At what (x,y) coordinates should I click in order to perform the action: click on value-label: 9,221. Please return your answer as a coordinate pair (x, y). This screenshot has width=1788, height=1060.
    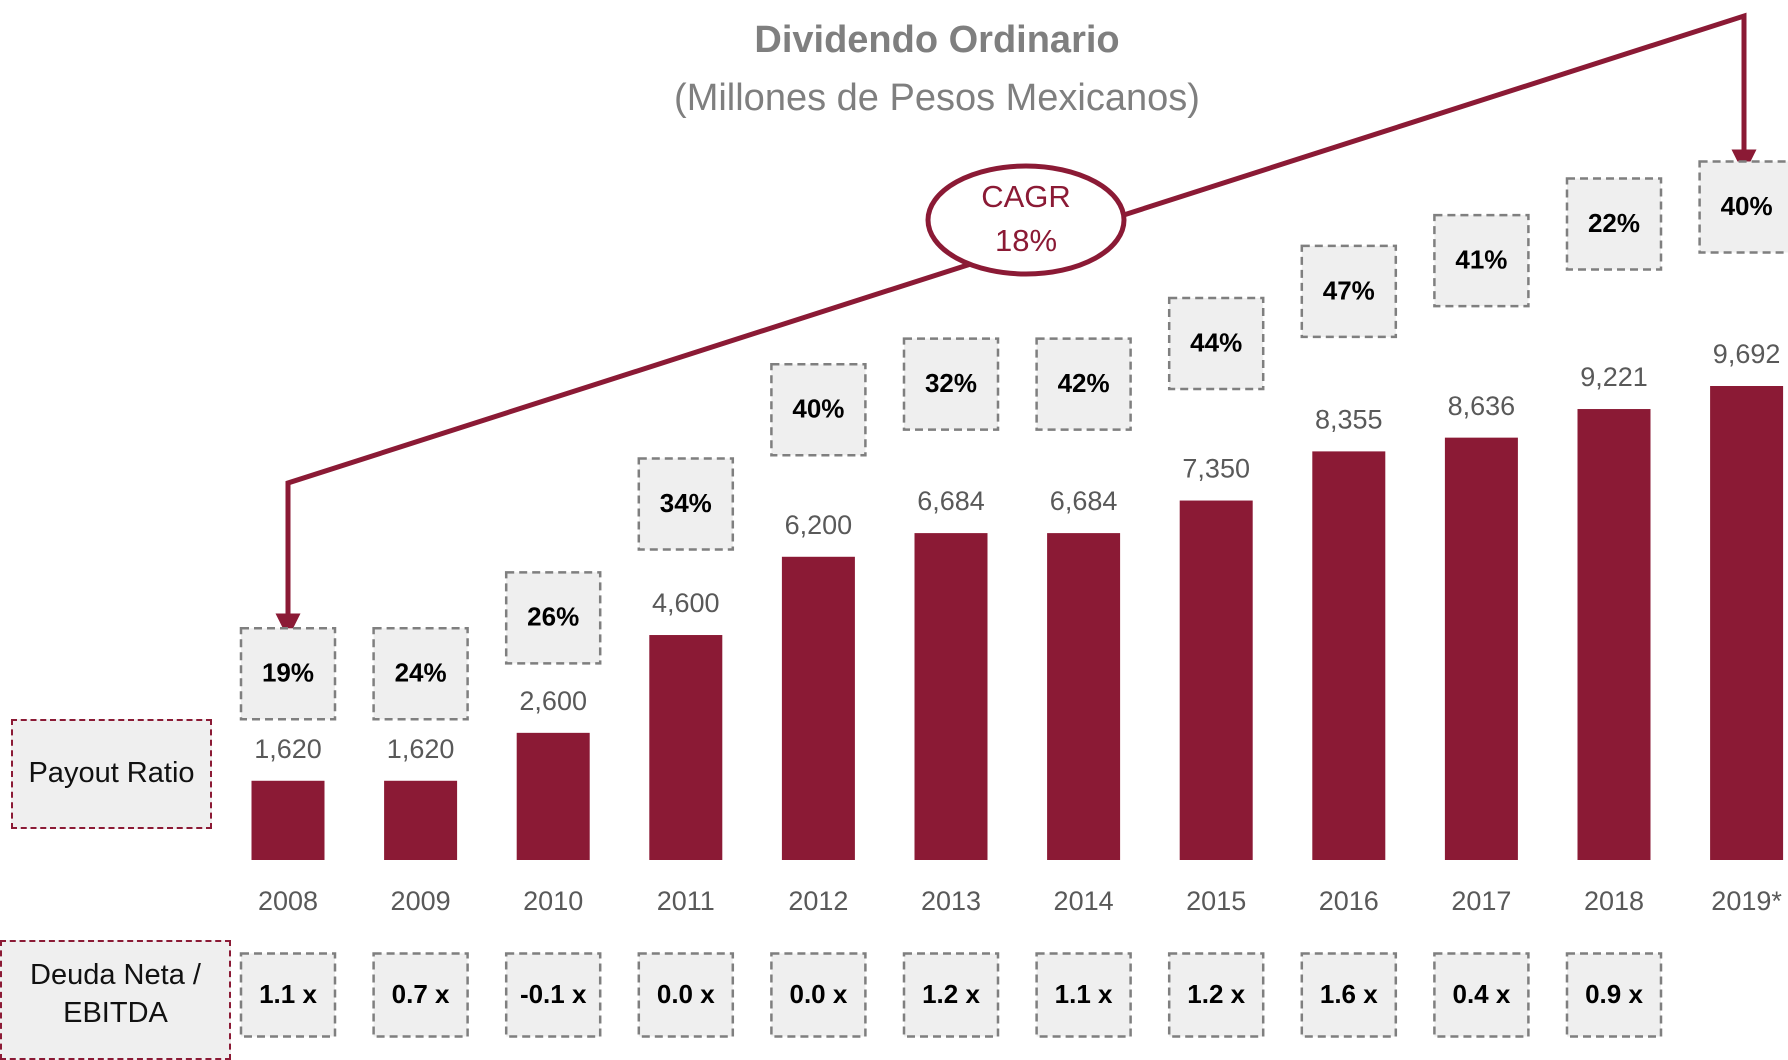
    Looking at the image, I should click on (1614, 377).